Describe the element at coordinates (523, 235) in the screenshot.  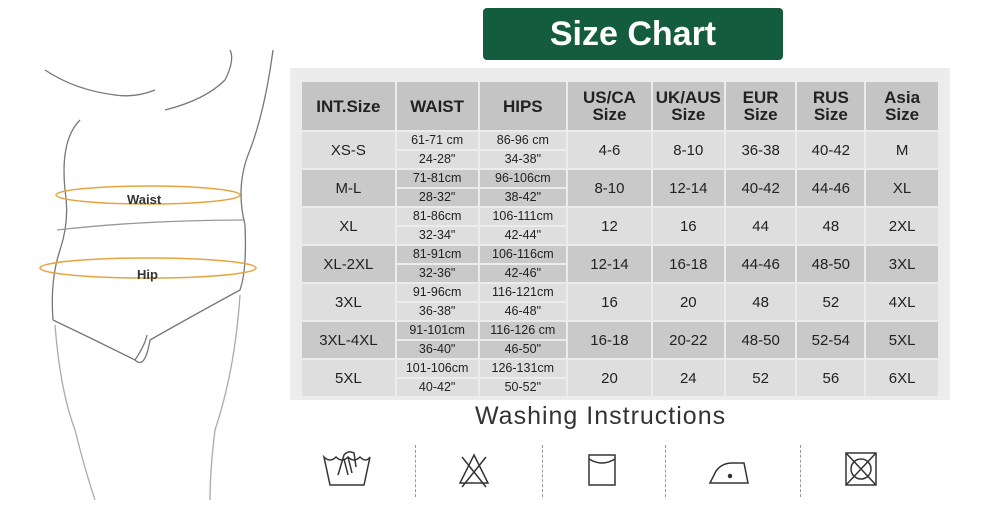
I see `cell-hips-in: 42-44"` at that location.